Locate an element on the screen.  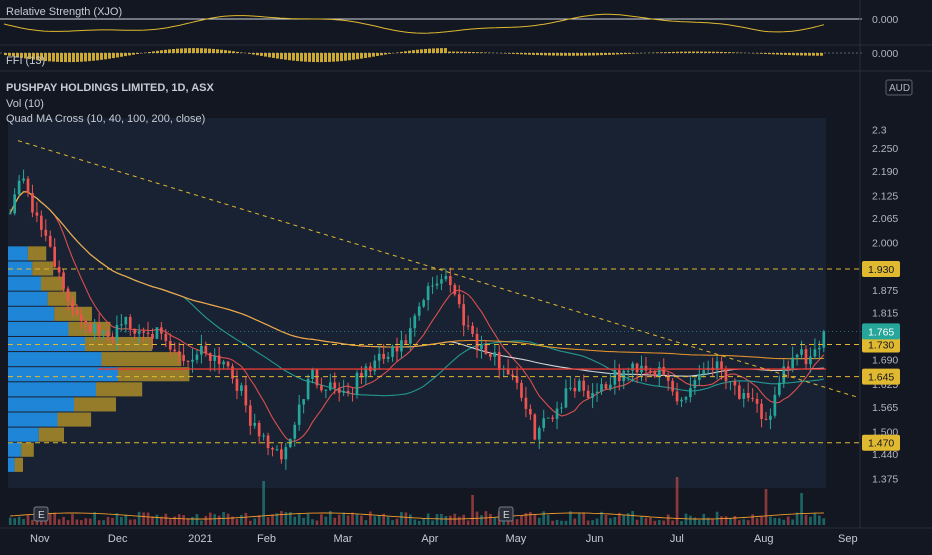
relative-strength-label: Relative Strength (XJO) is located at coordinates (64, 12).